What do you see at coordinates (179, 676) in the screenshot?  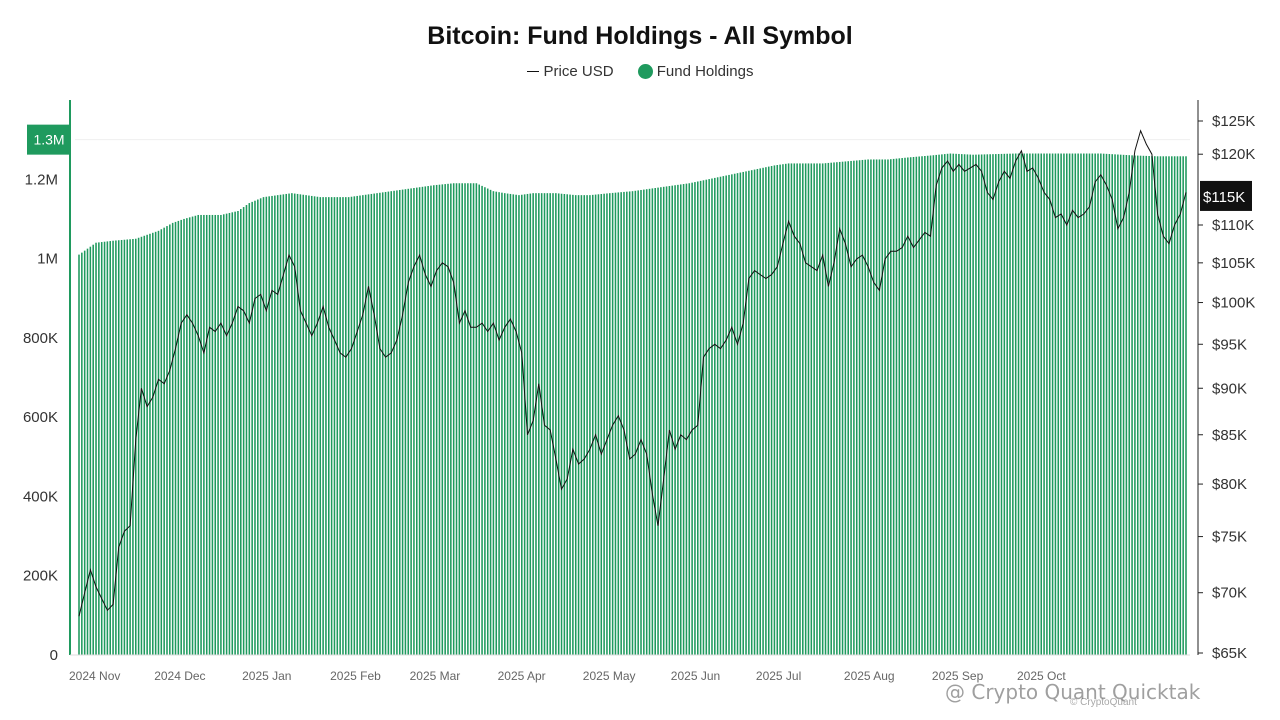 I see `x-tick-label: 2024 Dec` at bounding box center [179, 676].